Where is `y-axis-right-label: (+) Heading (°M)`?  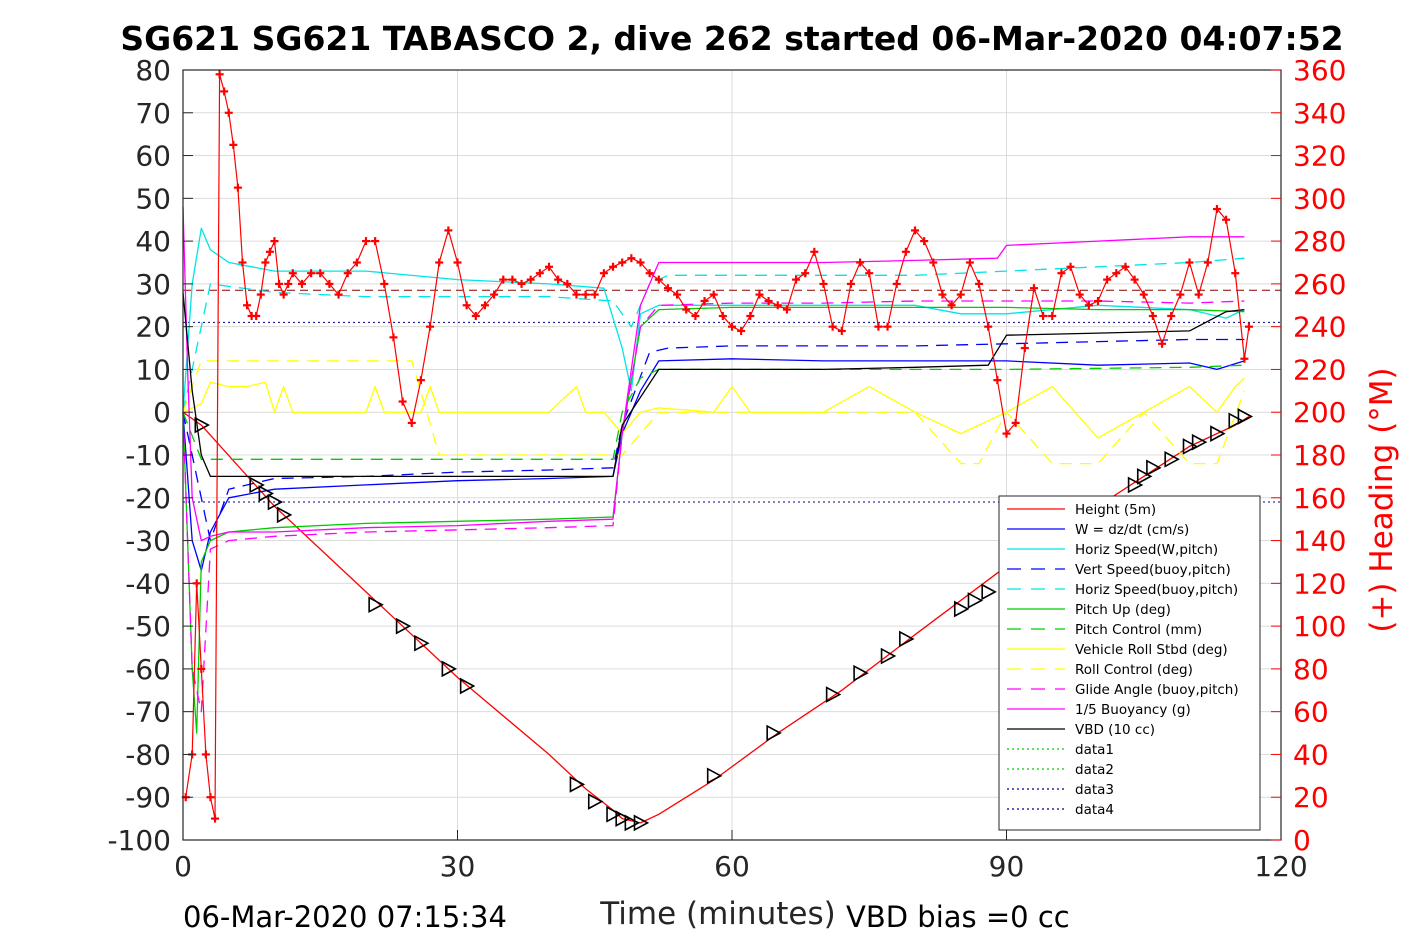 y-axis-right-label: (+) Heading (°M) is located at coordinates (1382, 499).